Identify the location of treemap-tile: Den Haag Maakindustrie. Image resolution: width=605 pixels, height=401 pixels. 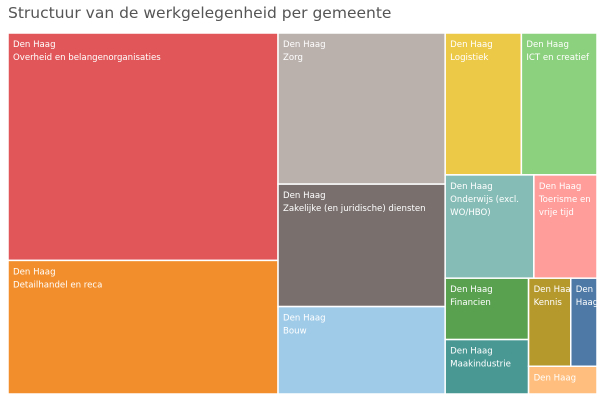
(487, 366).